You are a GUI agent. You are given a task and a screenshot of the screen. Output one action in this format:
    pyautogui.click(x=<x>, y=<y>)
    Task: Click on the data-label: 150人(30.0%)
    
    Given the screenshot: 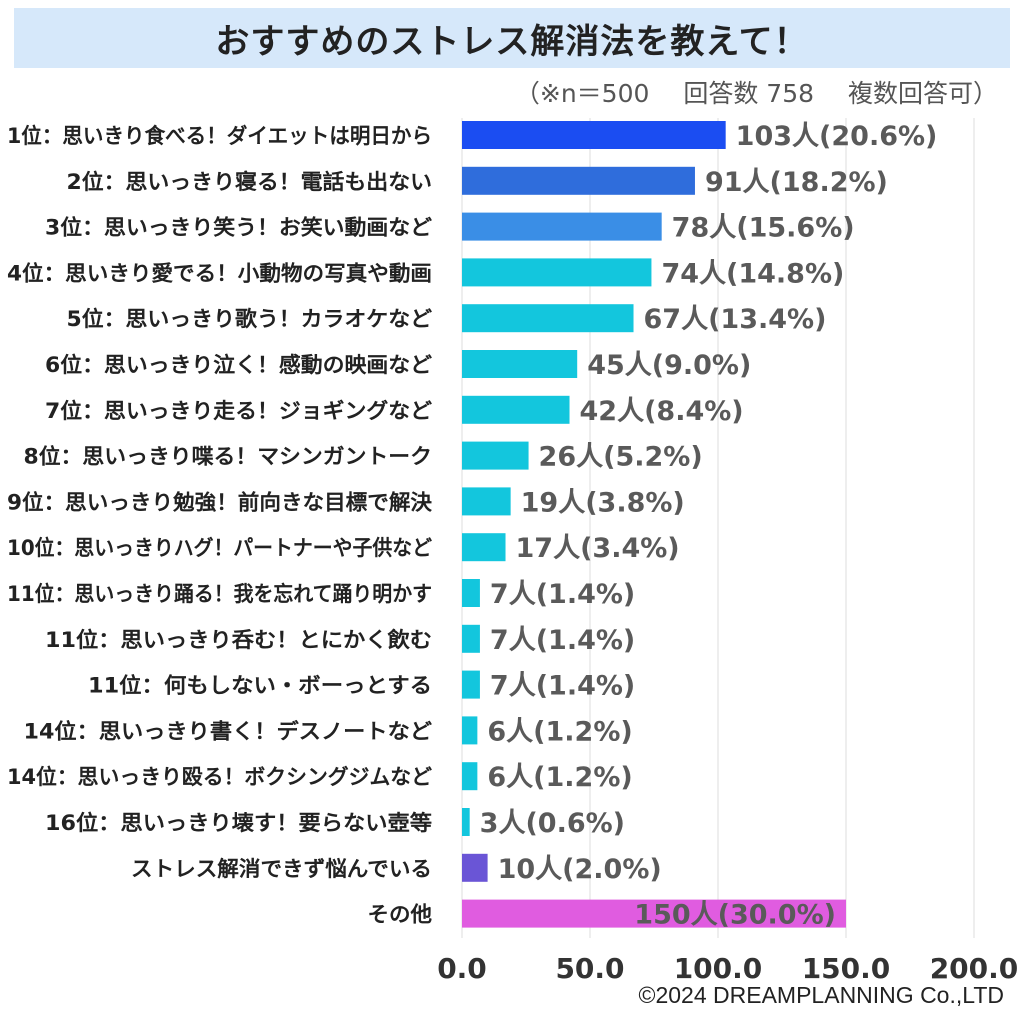 What is the action you would take?
    pyautogui.click(x=735, y=915)
    